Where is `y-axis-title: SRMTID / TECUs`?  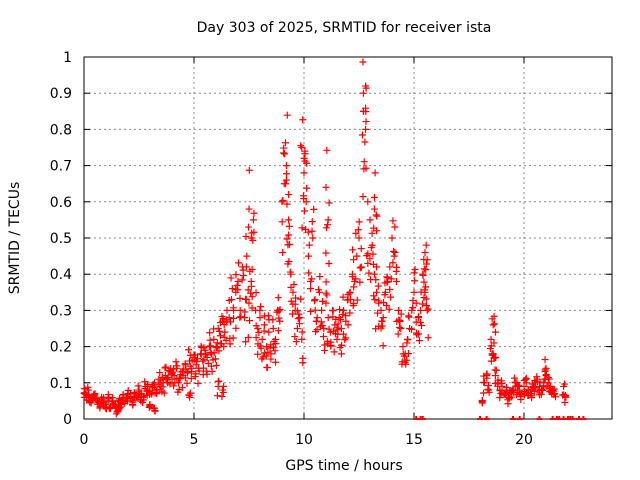 y-axis-title: SRMTID / TECUs is located at coordinates (15, 238).